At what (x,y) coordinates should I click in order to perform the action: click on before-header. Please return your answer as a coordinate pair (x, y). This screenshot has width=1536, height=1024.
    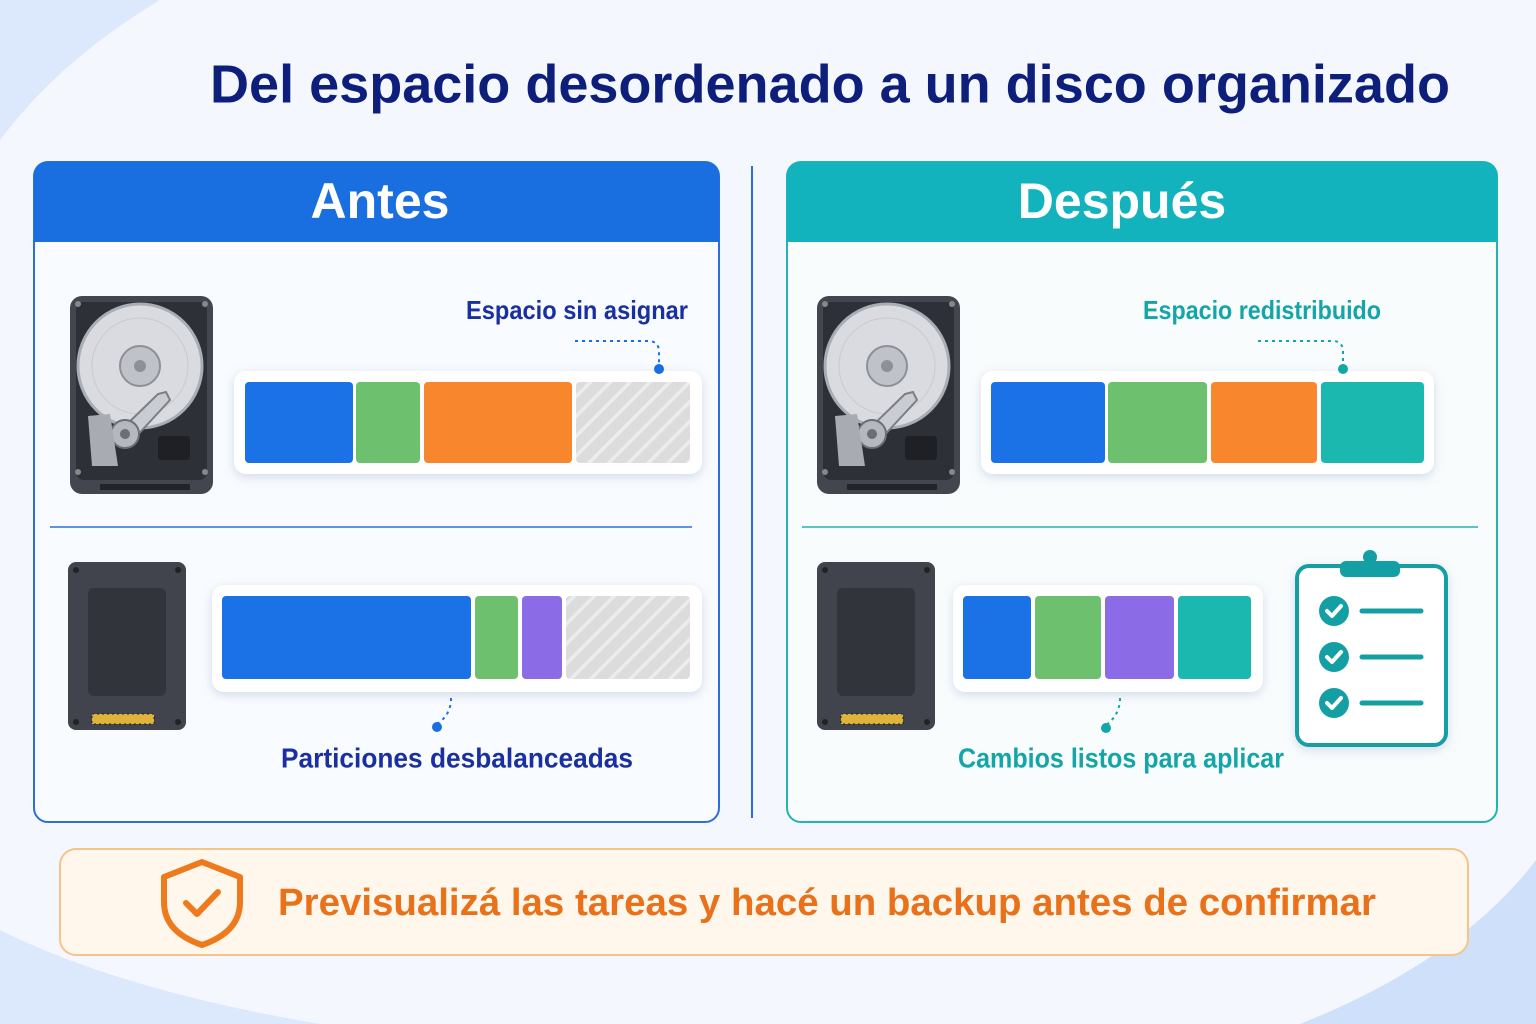
    Looking at the image, I should click on (376, 202).